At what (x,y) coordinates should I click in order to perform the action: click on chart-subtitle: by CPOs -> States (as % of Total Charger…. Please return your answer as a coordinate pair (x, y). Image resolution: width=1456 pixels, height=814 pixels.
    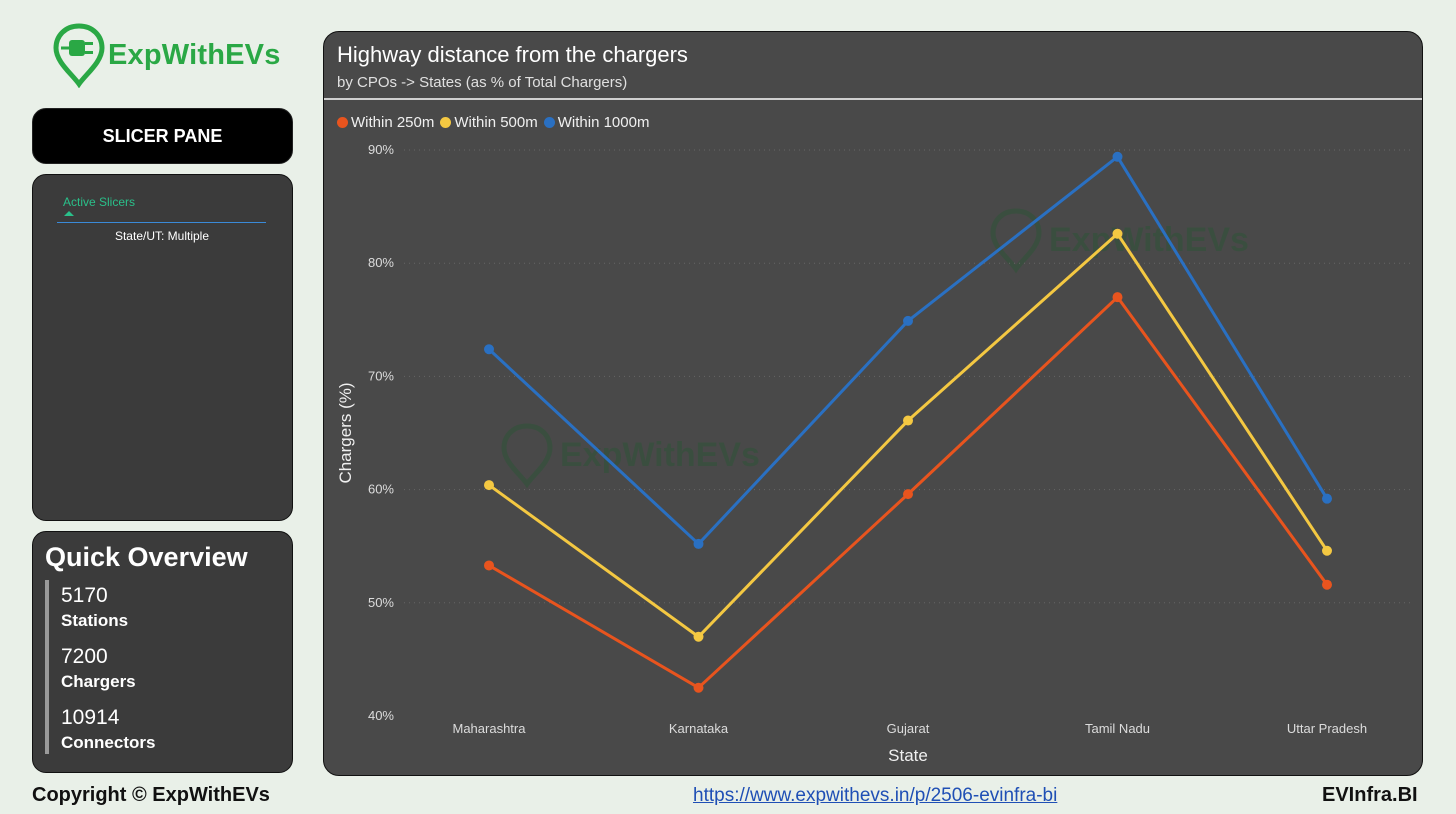
    Looking at the image, I should click on (482, 82).